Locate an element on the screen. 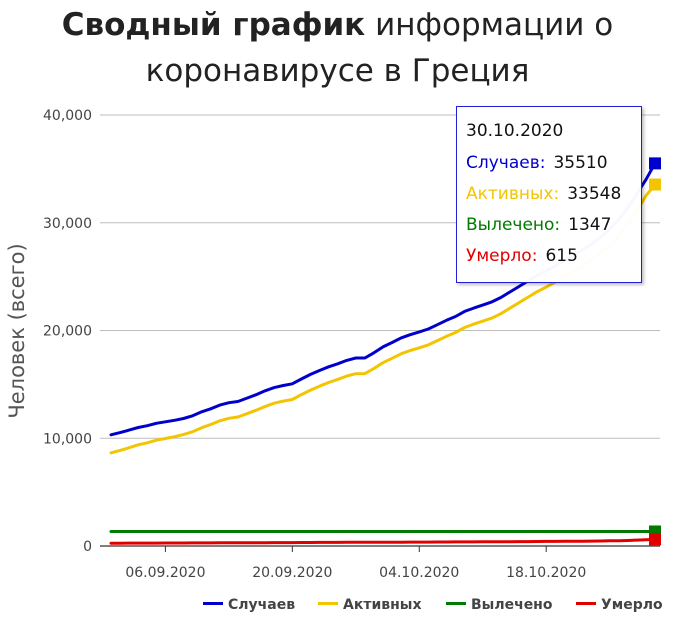 Image resolution: width=675 pixels, height=623 pixels. legend-item-recovered: Вылечено is located at coordinates (499, 608).